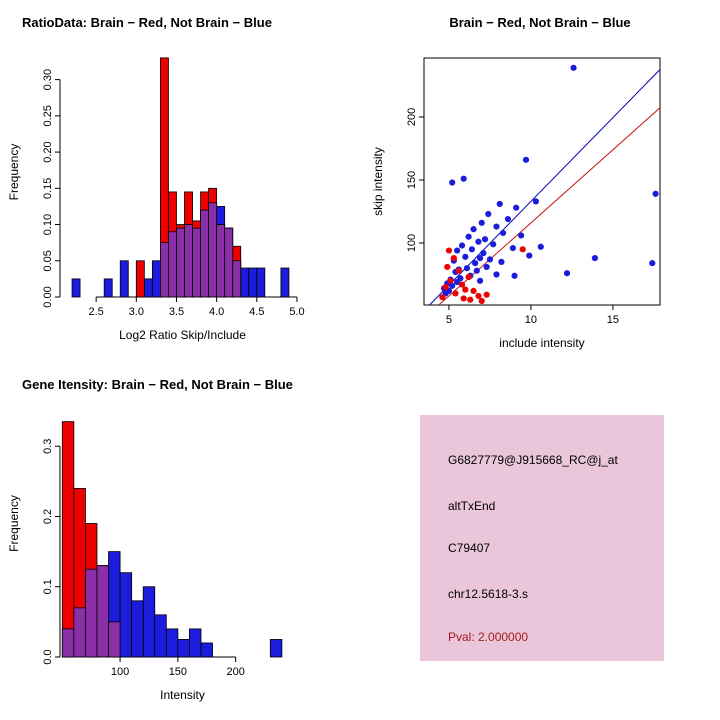 Image resolution: width=720 pixels, height=720 pixels. What do you see at coordinates (176, 312) in the screenshot?
I see `svg-text: 3.5` at bounding box center [176, 312].